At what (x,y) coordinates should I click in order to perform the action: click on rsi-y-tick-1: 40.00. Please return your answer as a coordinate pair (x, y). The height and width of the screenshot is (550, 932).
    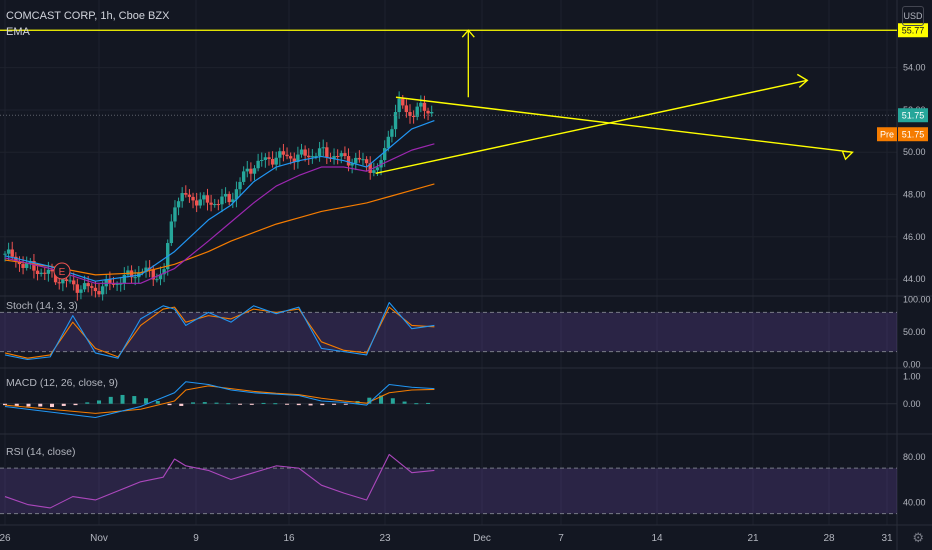
    Looking at the image, I should click on (914, 502).